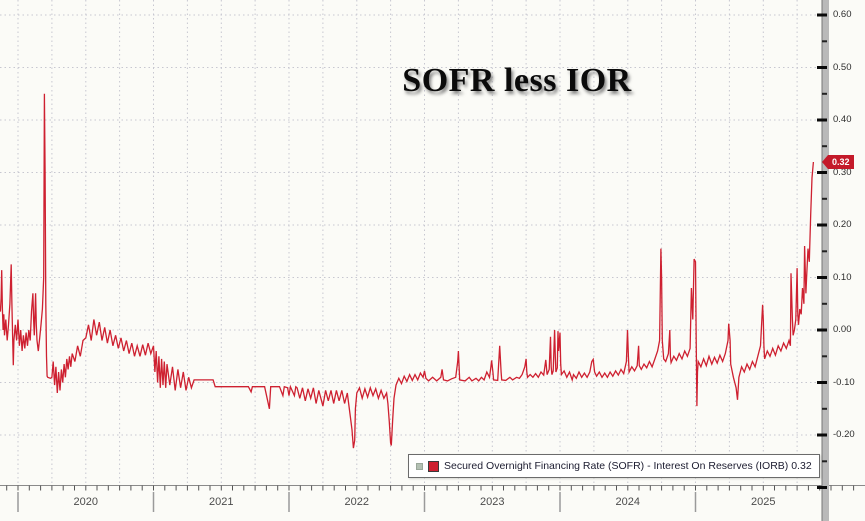 The height and width of the screenshot is (521, 865). Describe the element at coordinates (844, 382) in the screenshot. I see `y-axis-label: -0.10` at that location.